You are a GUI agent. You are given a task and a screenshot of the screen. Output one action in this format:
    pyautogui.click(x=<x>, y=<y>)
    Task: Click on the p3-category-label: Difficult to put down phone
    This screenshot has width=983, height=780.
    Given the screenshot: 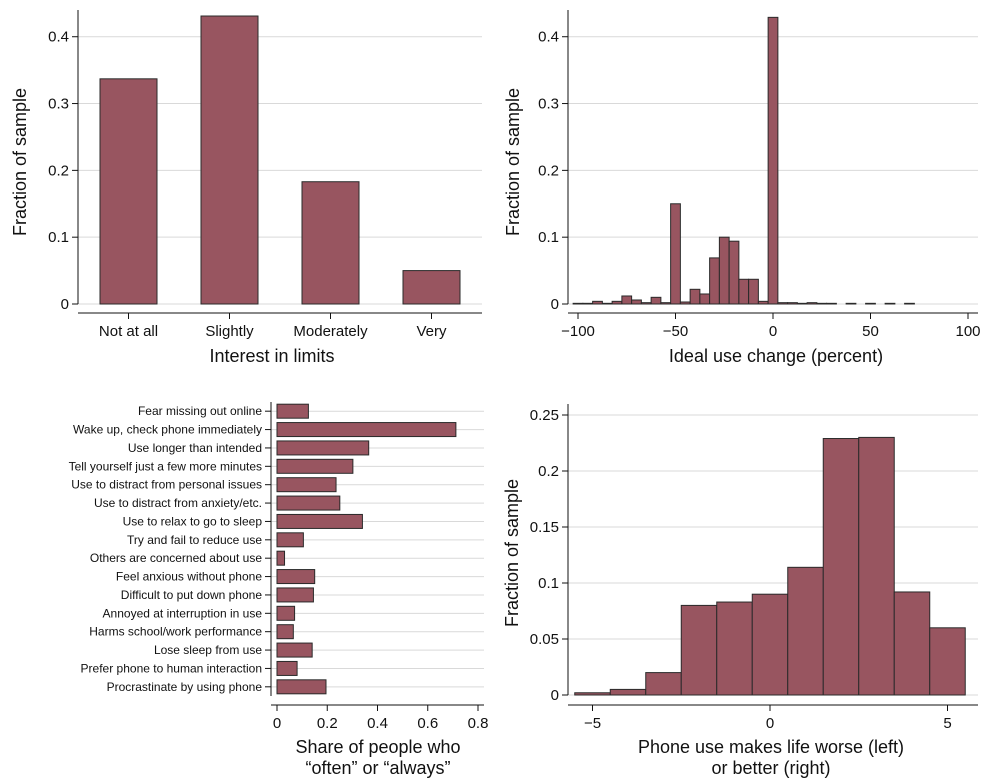 What is the action you would take?
    pyautogui.click(x=192, y=595)
    